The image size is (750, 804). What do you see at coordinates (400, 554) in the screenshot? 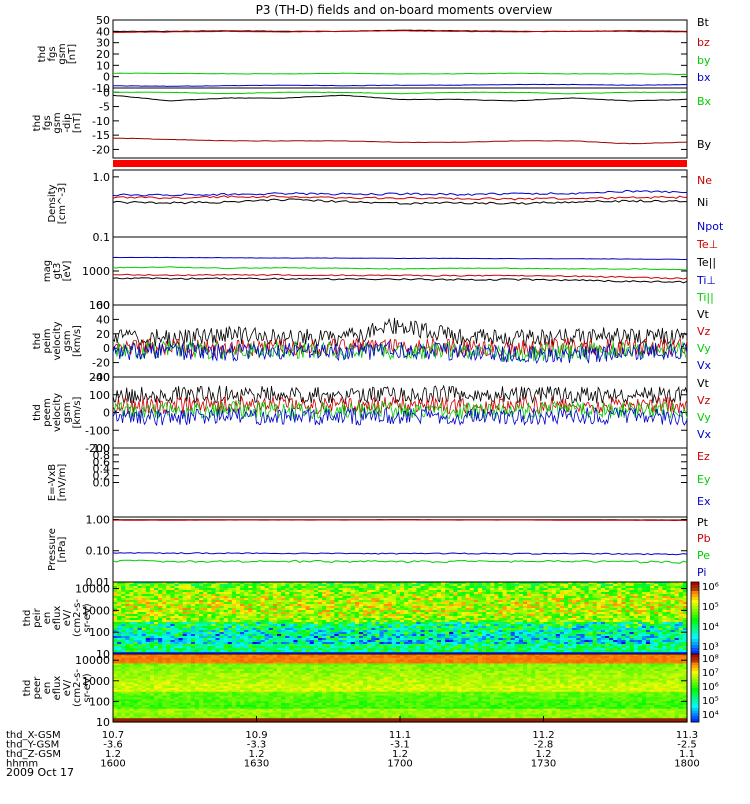
I see `series-line-Pi` at bounding box center [400, 554].